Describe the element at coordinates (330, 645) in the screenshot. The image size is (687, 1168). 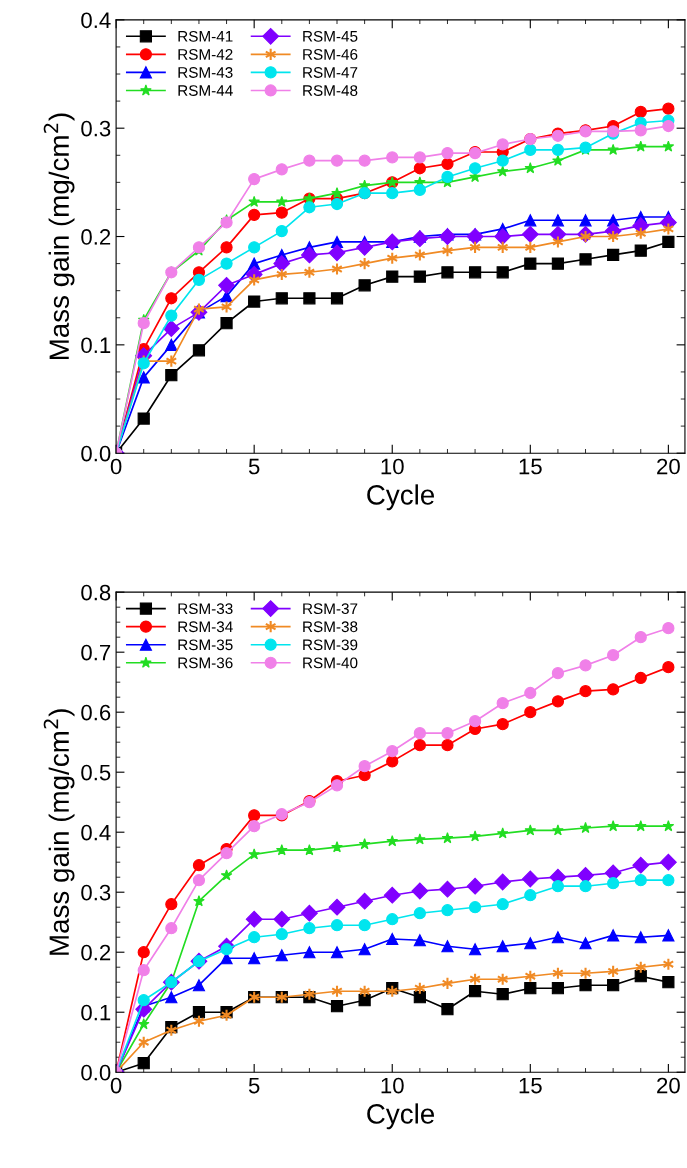
I see `legend-label: RSM-39` at that location.